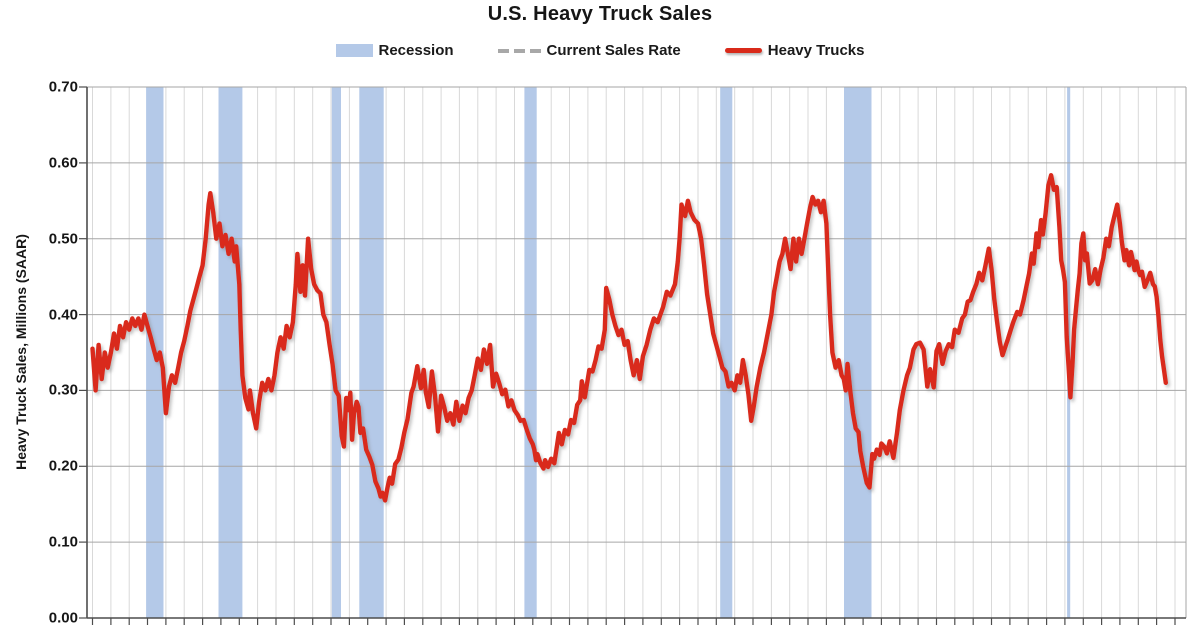 The height and width of the screenshot is (630, 1200). What do you see at coordinates (633, 621) in the screenshot?
I see `x-tick-marks` at bounding box center [633, 621].